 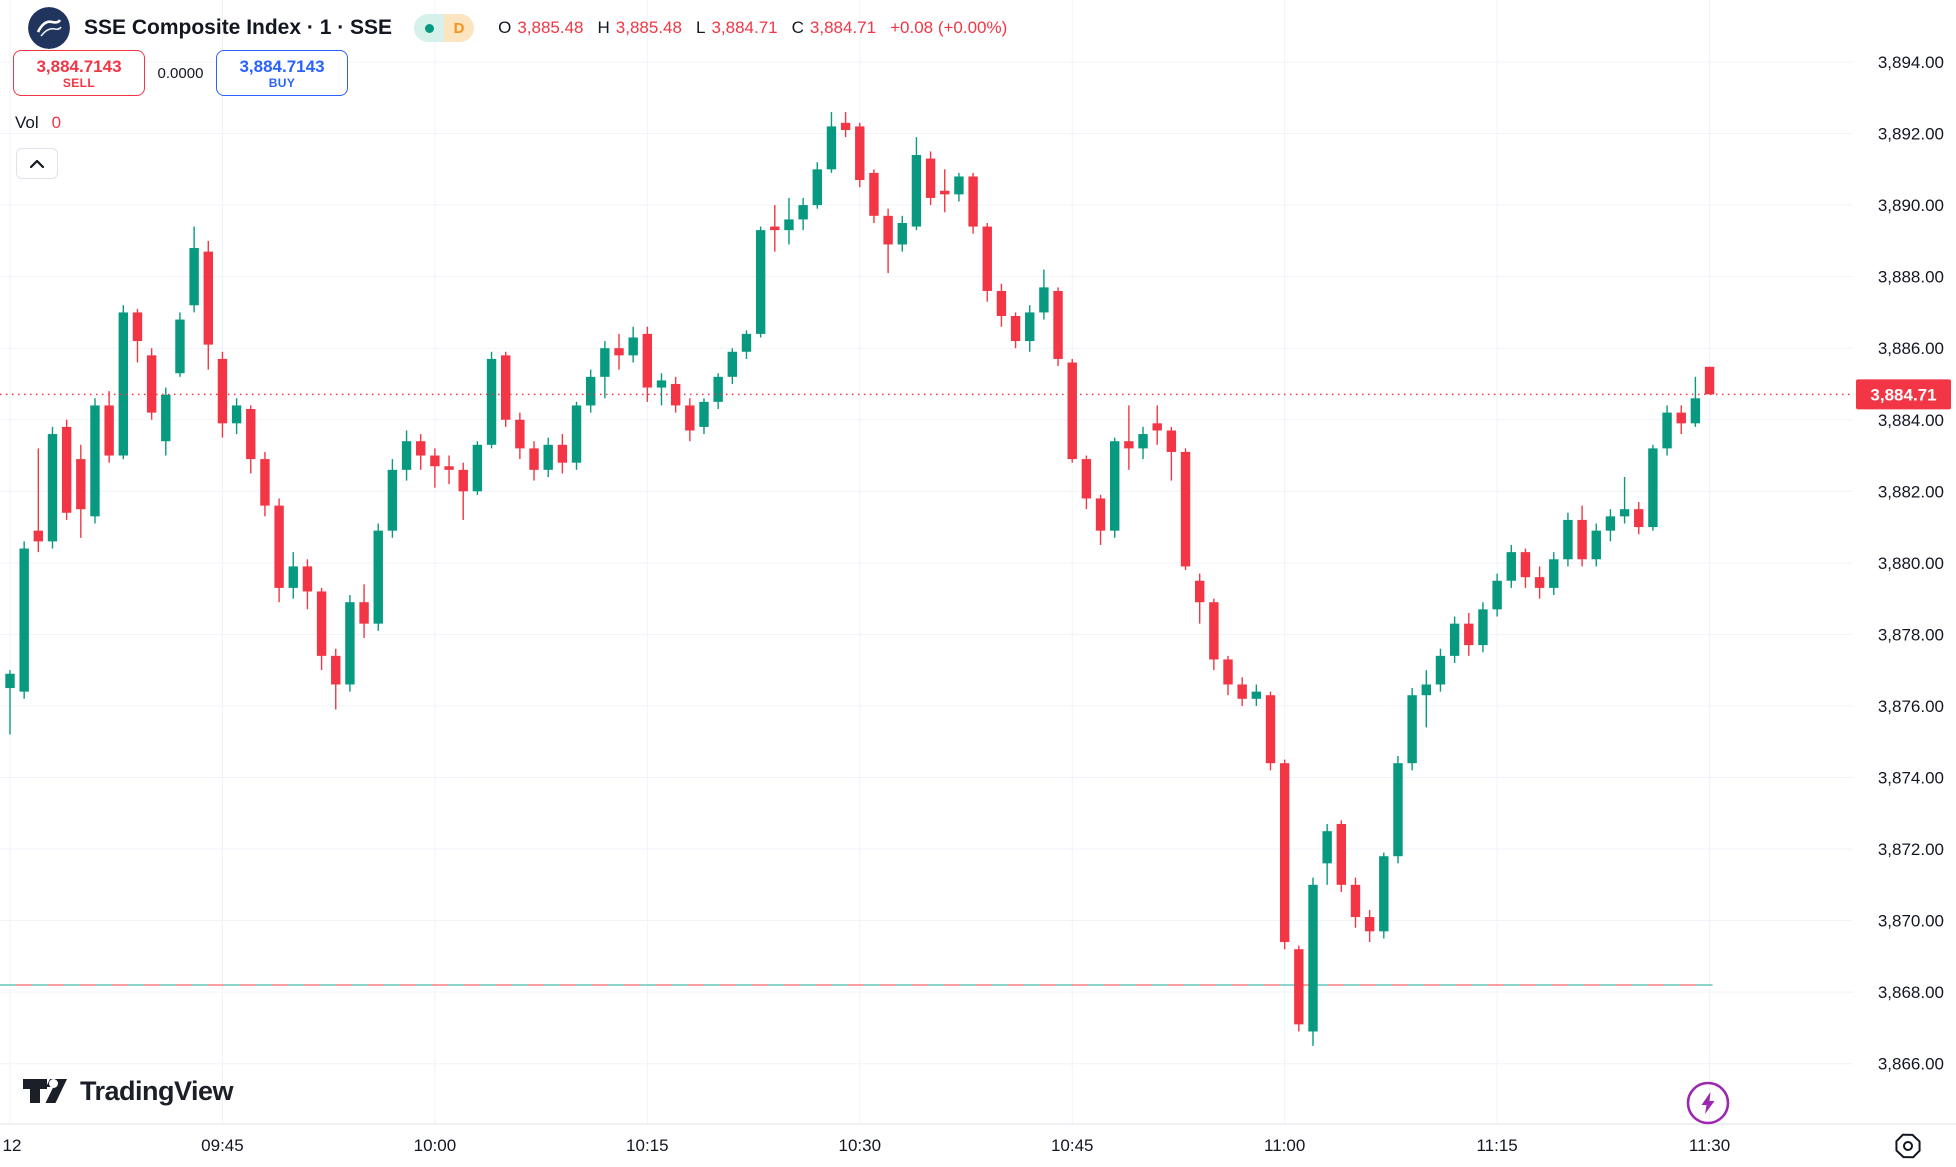 What do you see at coordinates (49, 28) in the screenshot?
I see `sse-symbol-logo-icon` at bounding box center [49, 28].